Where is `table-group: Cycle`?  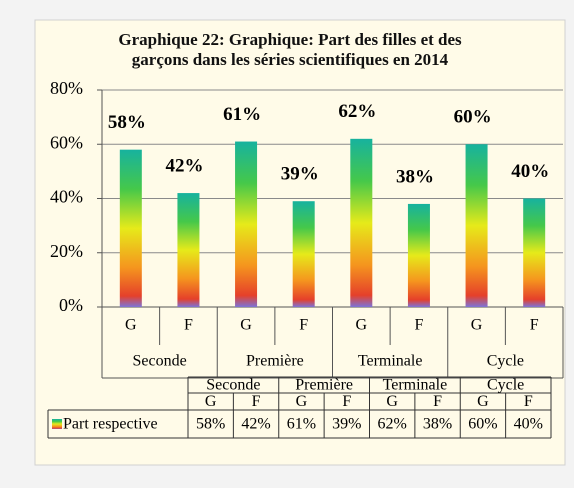 table-group: Cycle is located at coordinates (505, 385).